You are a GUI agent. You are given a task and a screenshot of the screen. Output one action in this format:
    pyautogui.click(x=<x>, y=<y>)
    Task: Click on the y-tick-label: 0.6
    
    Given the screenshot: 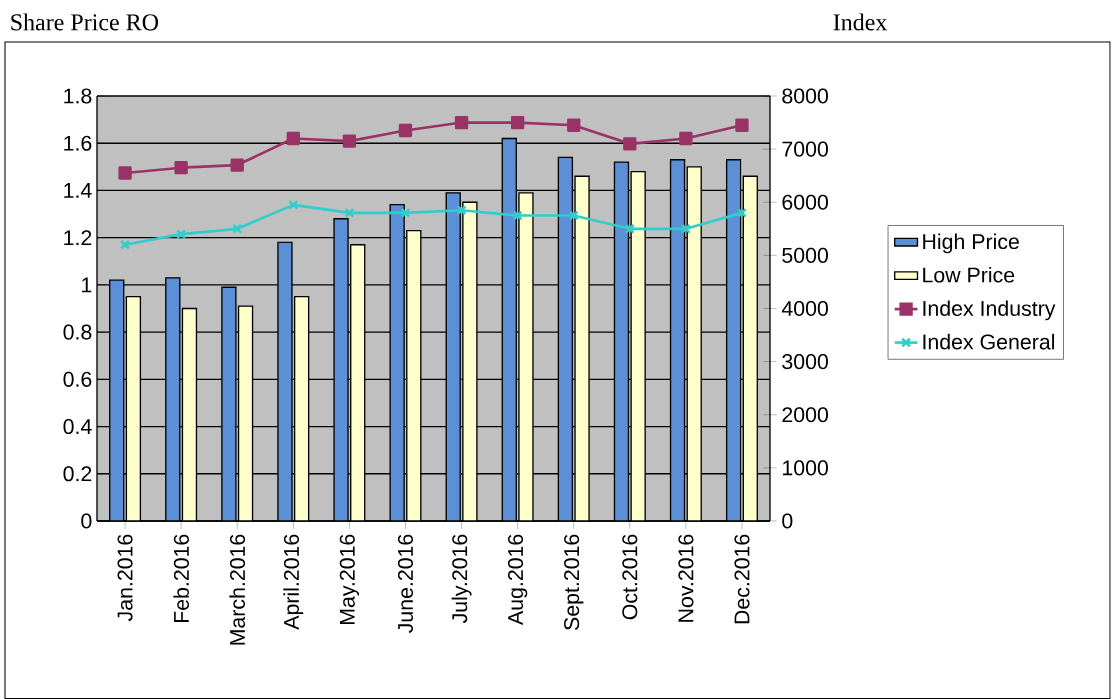 What is the action you would take?
    pyautogui.click(x=77, y=379)
    